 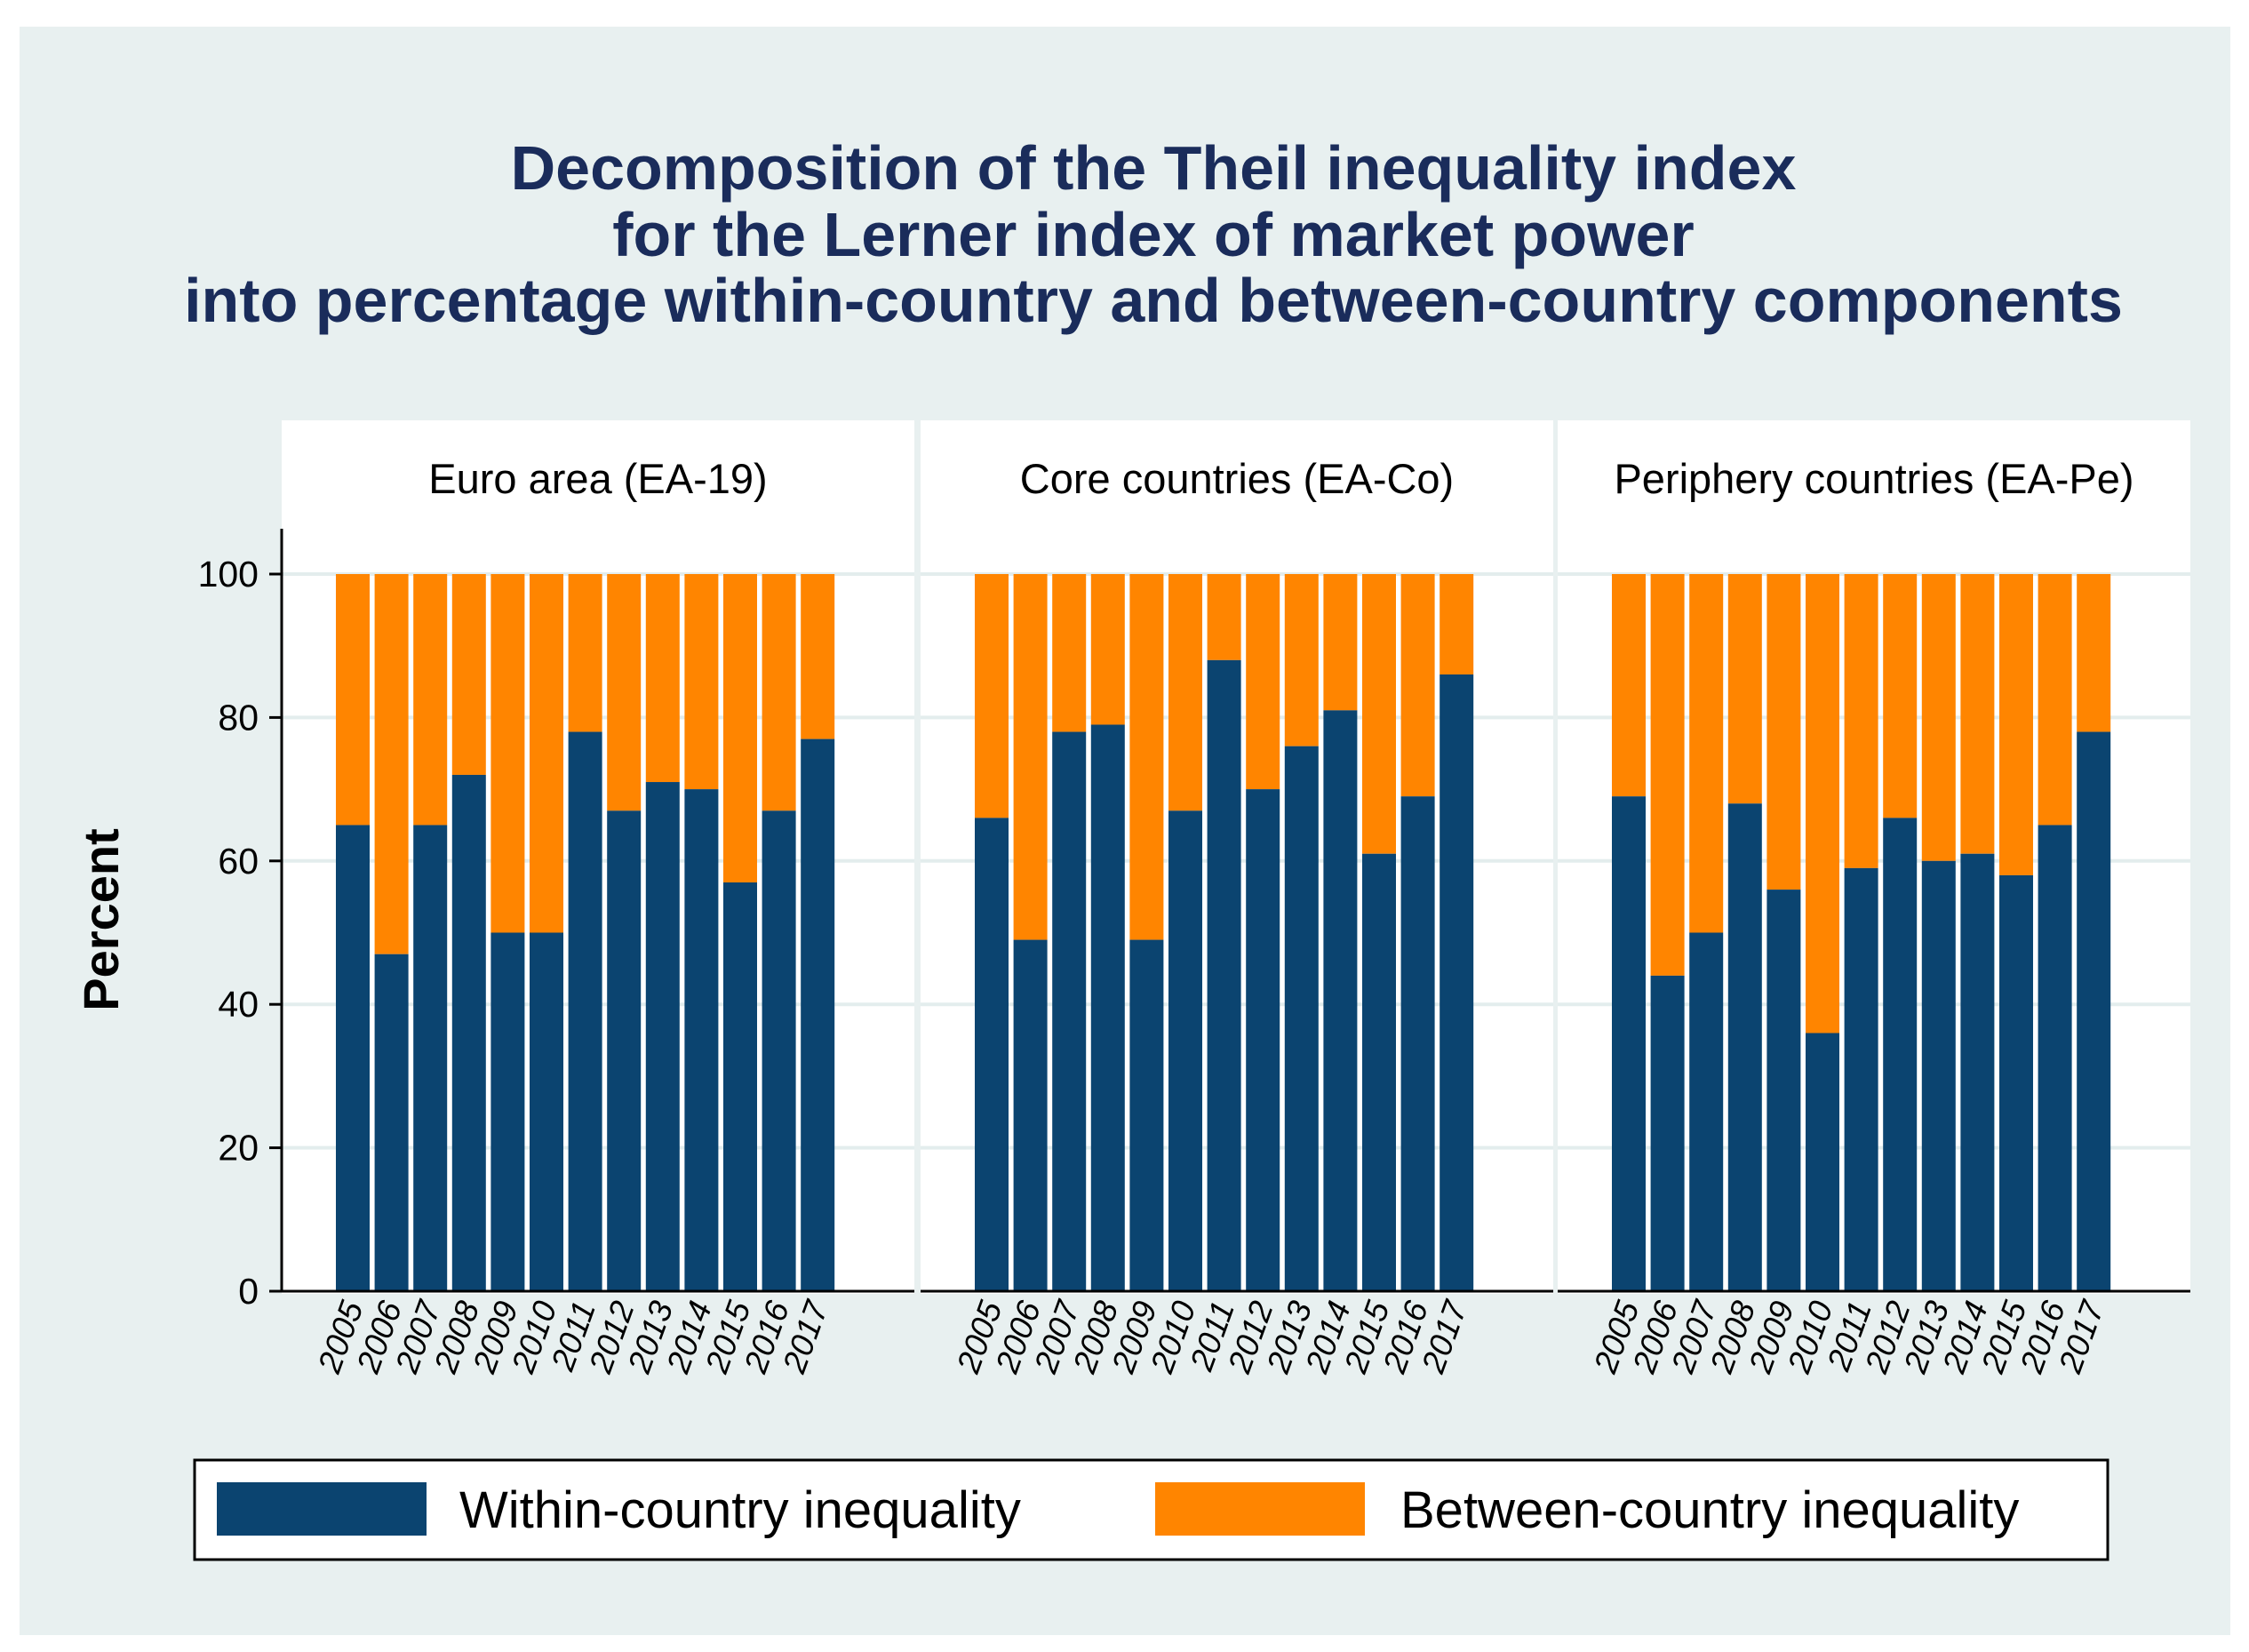 What do you see at coordinates (248, 1291) in the screenshot?
I see `y-tick-label: 0` at bounding box center [248, 1291].